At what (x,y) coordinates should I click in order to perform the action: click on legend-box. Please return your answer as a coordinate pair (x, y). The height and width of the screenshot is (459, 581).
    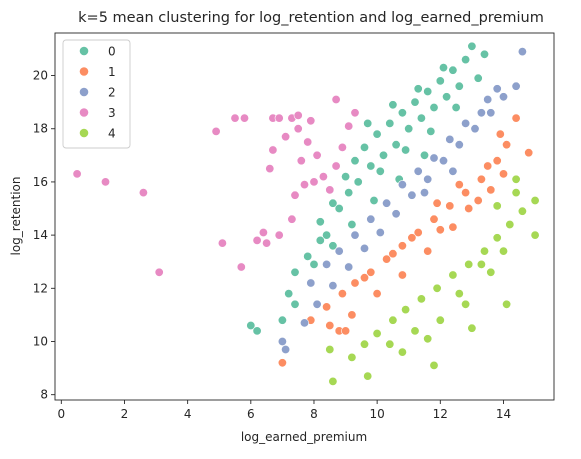
    Looking at the image, I should click on (96, 94).